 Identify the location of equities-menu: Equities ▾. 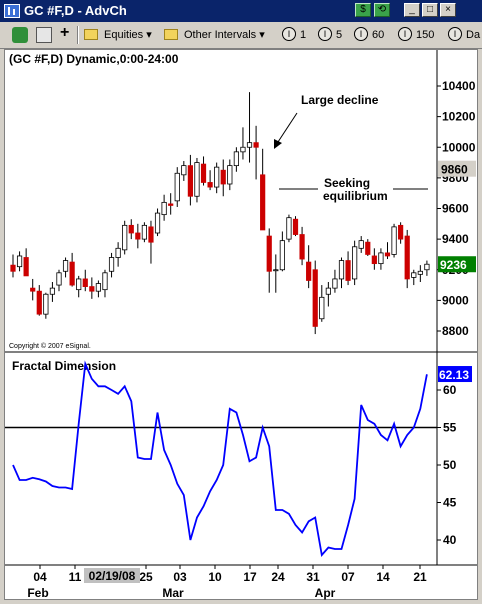
(128, 35).